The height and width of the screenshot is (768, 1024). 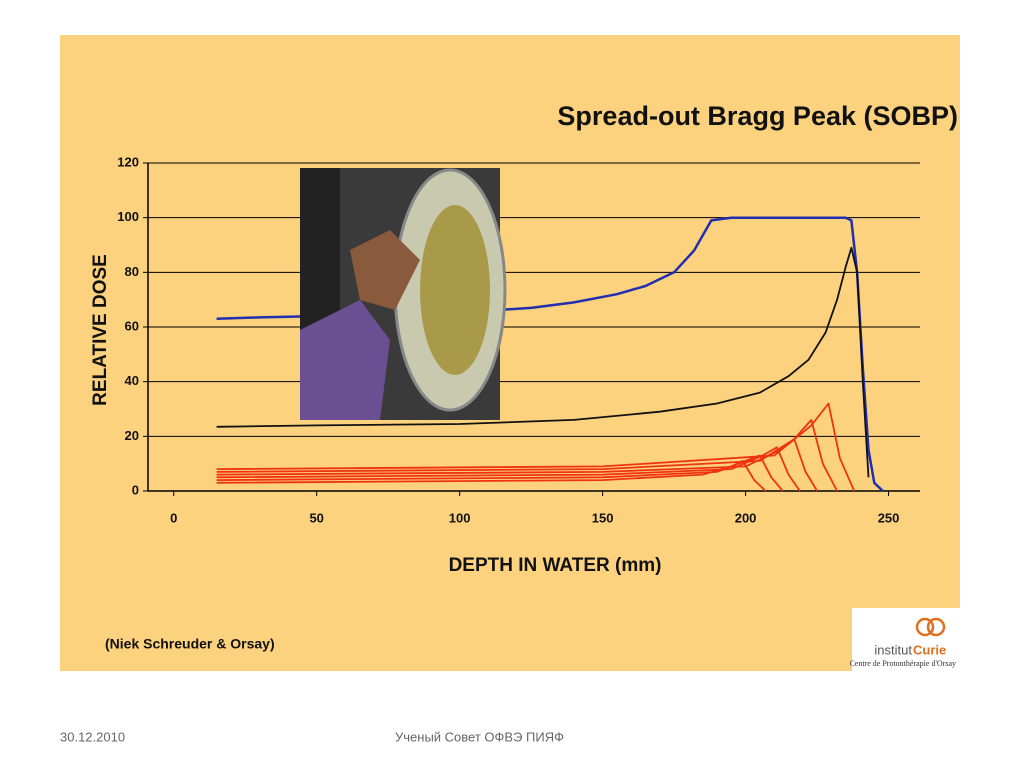 I want to click on photo-sleeve, so click(x=345, y=360).